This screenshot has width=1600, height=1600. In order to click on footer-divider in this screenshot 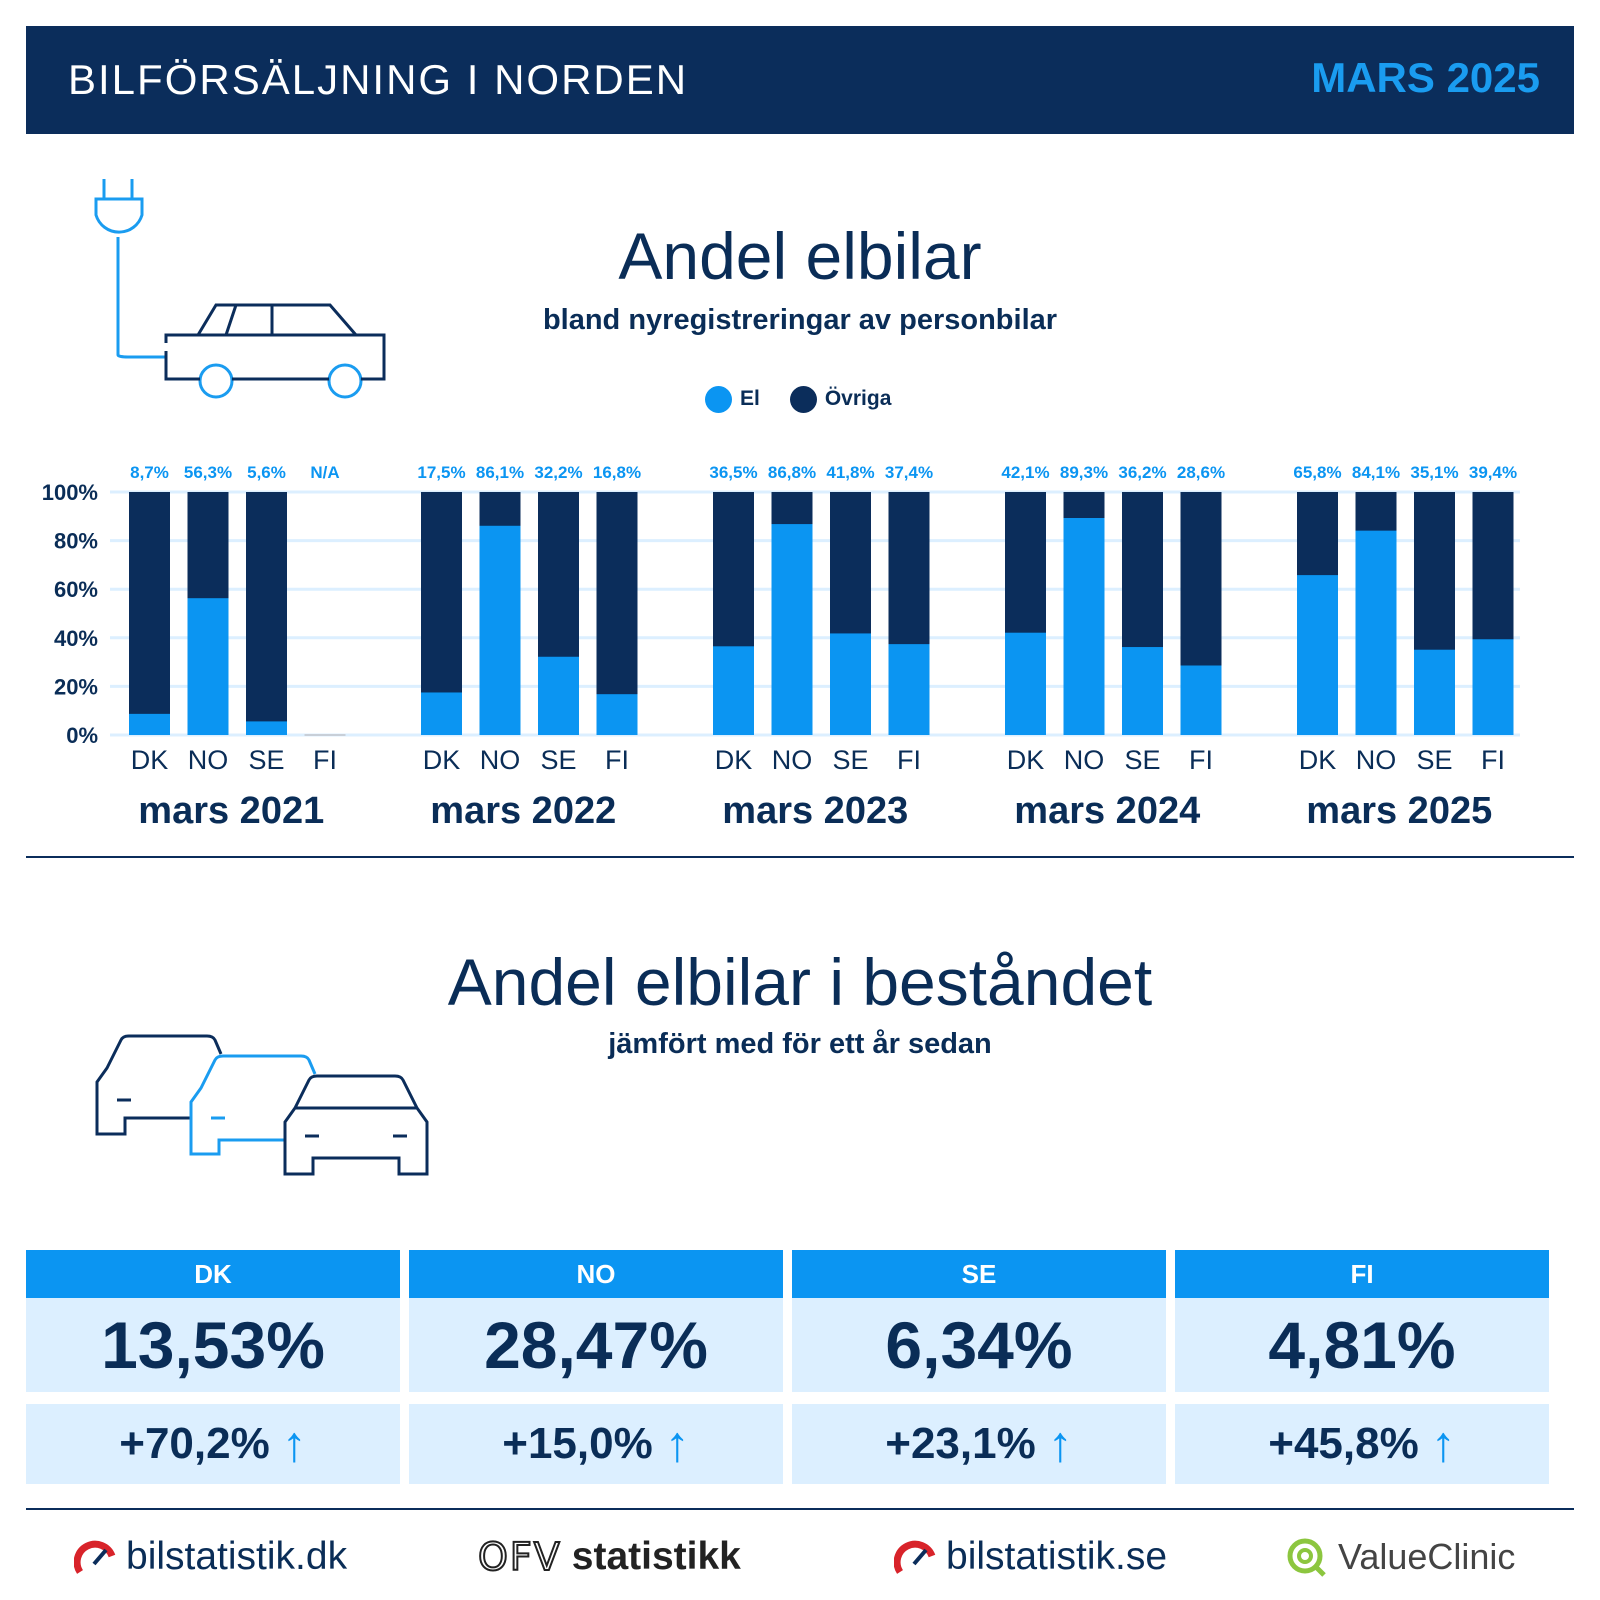, I will do `click(800, 1509)`.